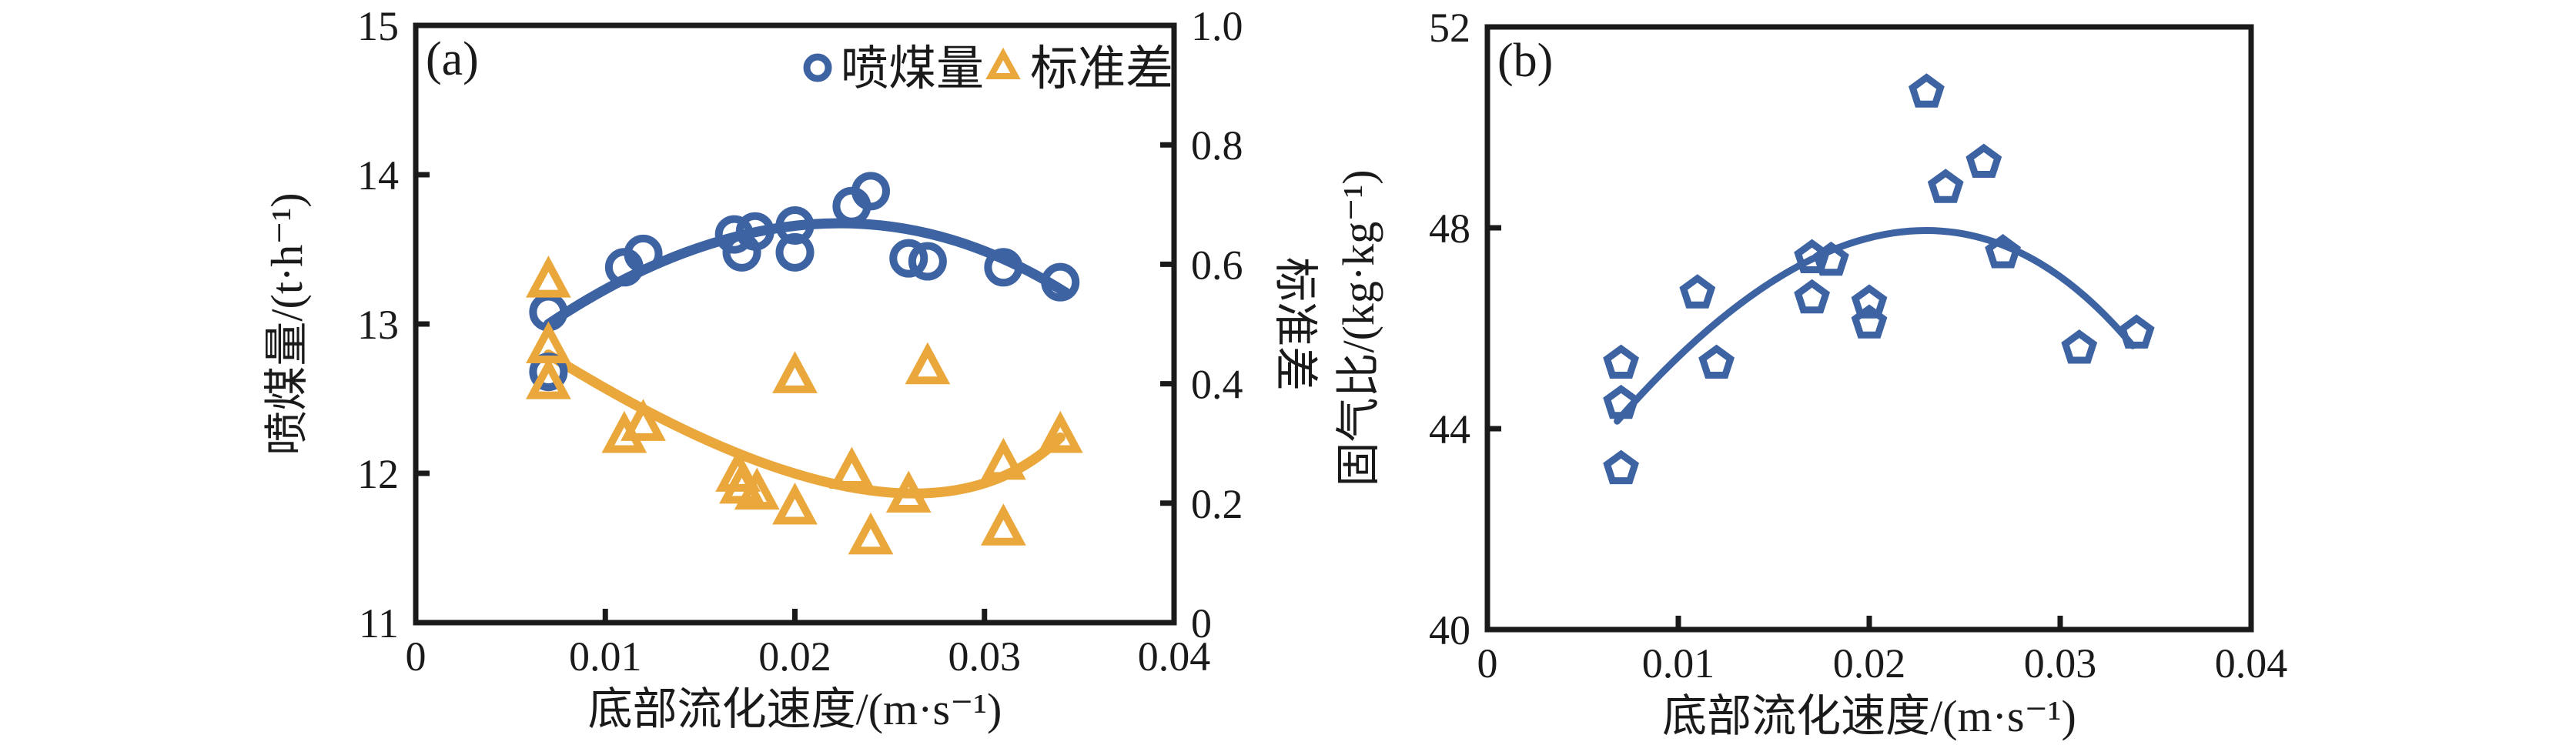 The image size is (2576, 745). What do you see at coordinates (379, 623) in the screenshot?
I see `left-axis-tick-label: 11` at bounding box center [379, 623].